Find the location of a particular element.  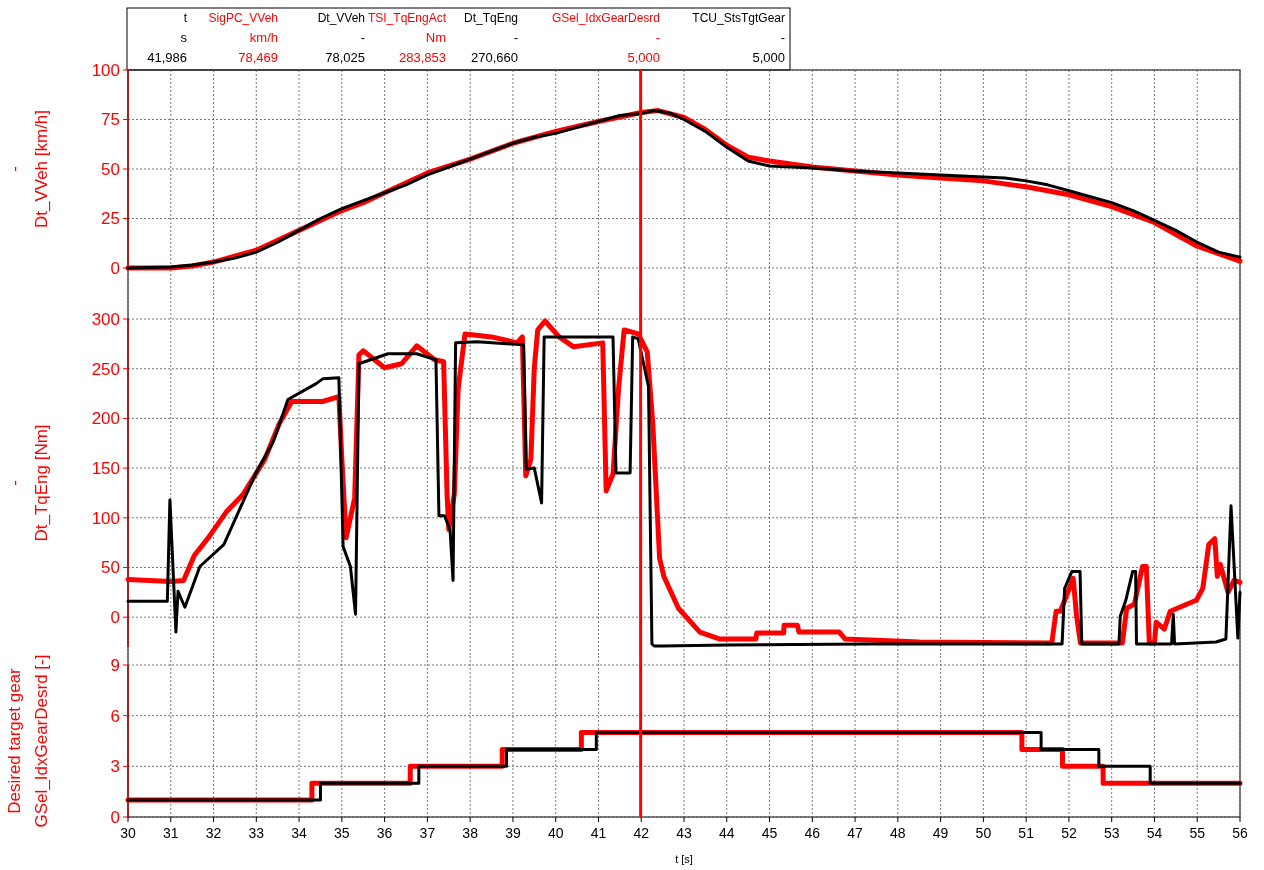

y-tick-label: 75 is located at coordinates (110, 120).